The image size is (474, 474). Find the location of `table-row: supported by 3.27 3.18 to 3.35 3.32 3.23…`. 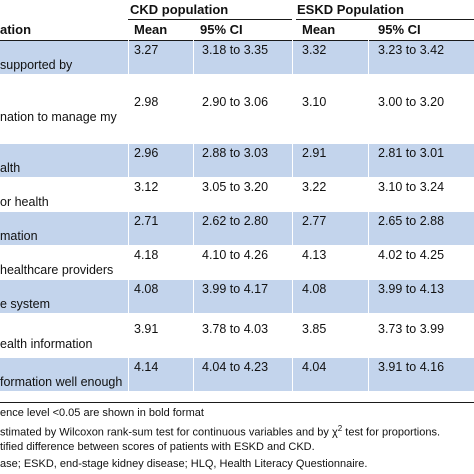

table-row: supported by 3.27 3.18 to 3.35 3.32 3.23… is located at coordinates (237, 57).